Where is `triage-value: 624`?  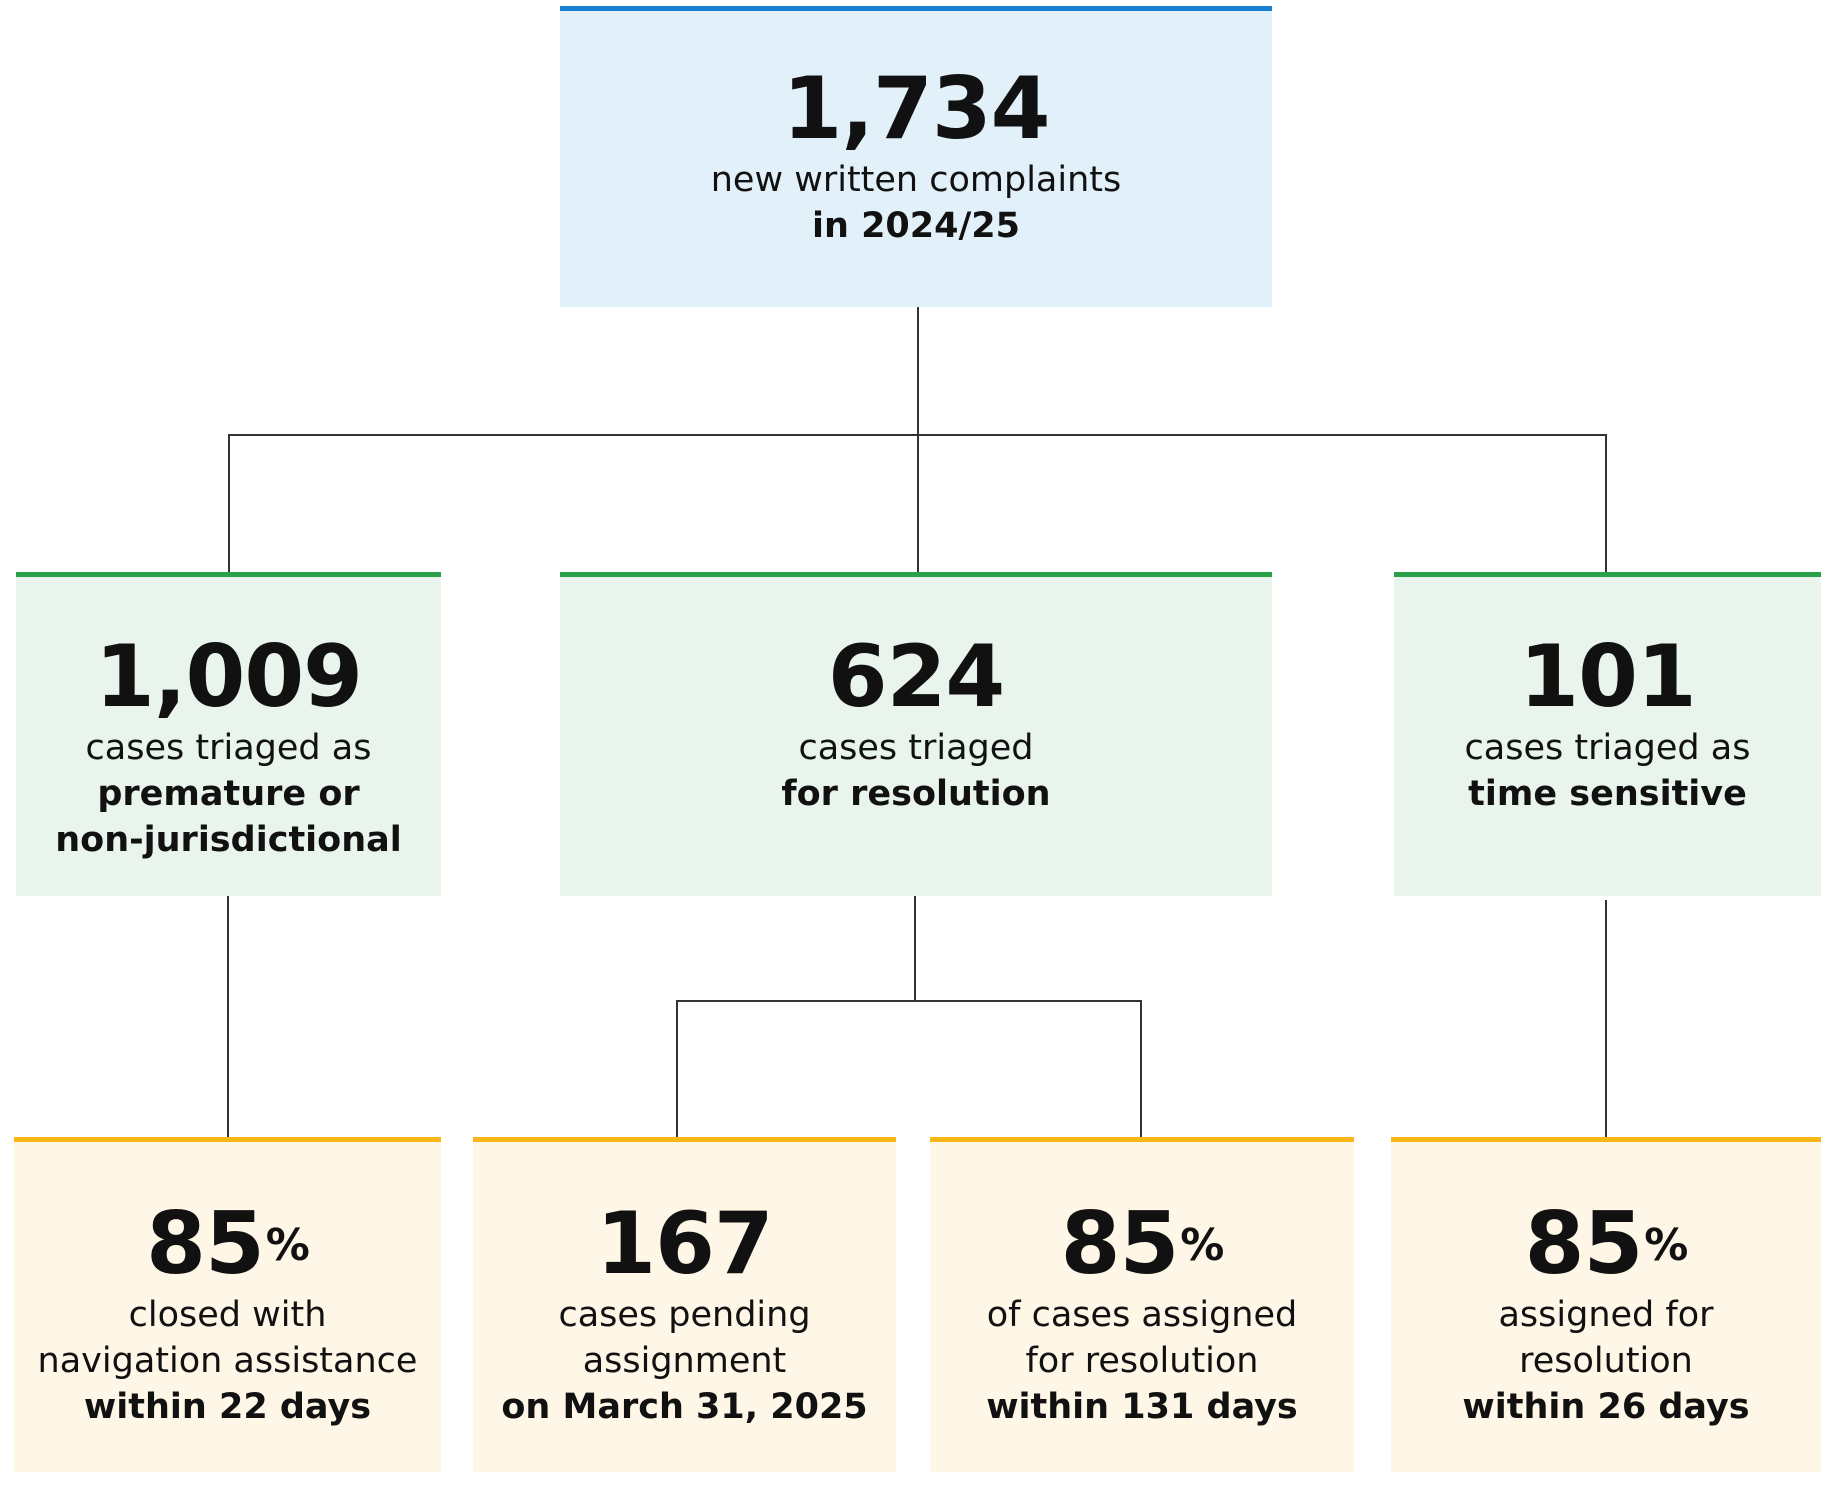
triage-value: 624 is located at coordinates (916, 677).